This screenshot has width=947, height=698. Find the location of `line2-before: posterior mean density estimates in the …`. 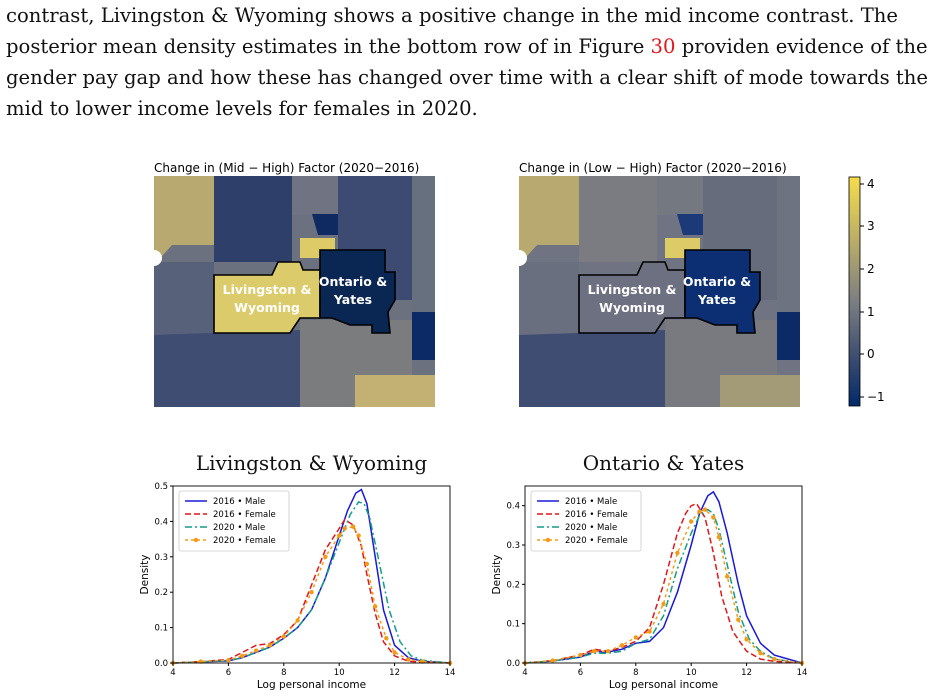

line2-before: posterior mean density estimates in the … is located at coordinates (328, 46).